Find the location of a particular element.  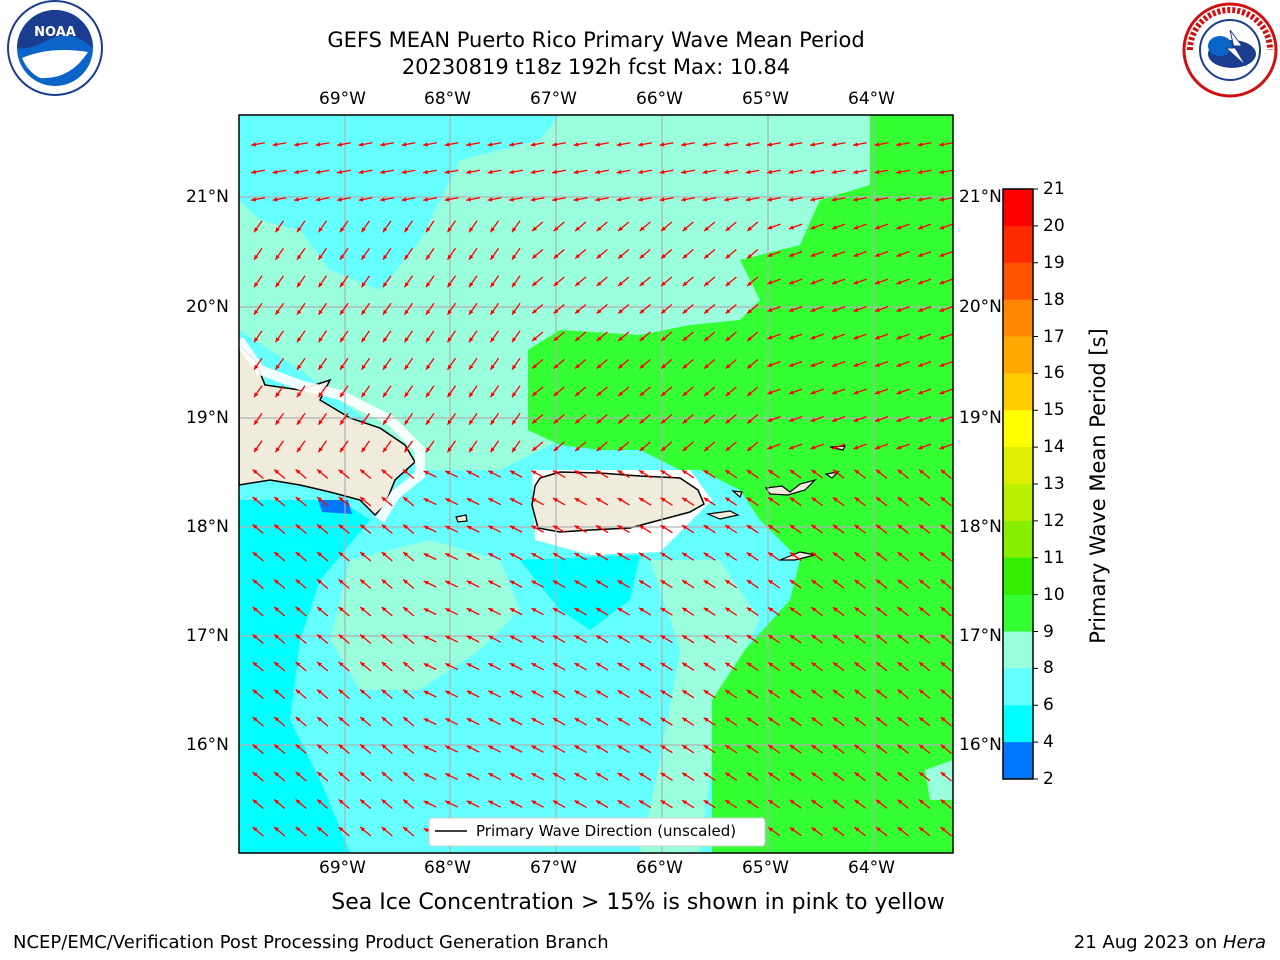

colorbar-tick-label: 6 is located at coordinates (1048, 705).